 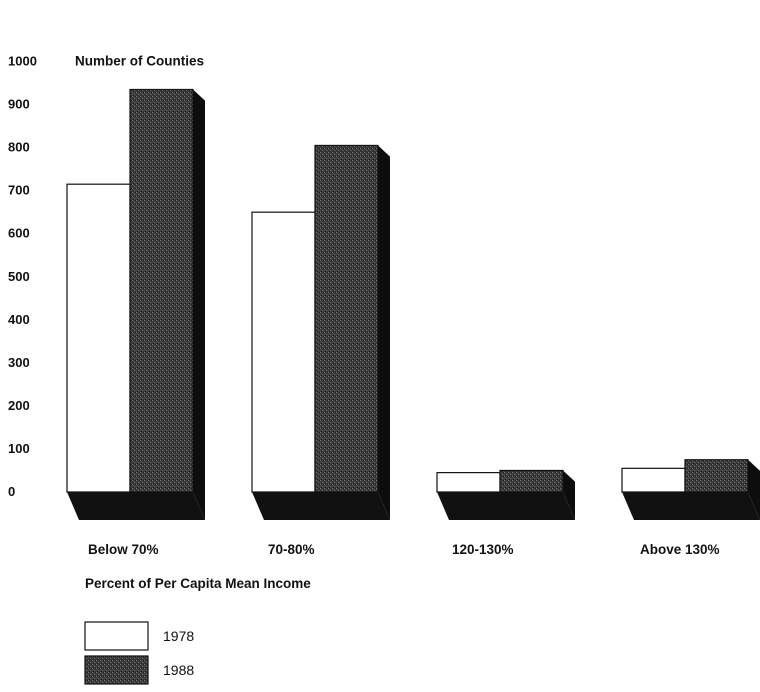 What do you see at coordinates (178, 670) in the screenshot?
I see `legend-label: 1988` at bounding box center [178, 670].